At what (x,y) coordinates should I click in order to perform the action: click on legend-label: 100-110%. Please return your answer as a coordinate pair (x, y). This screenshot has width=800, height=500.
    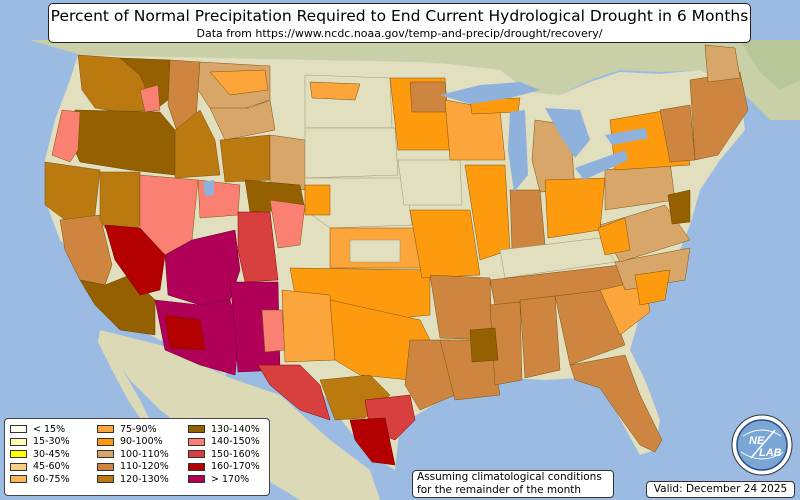
    Looking at the image, I should click on (144, 454).